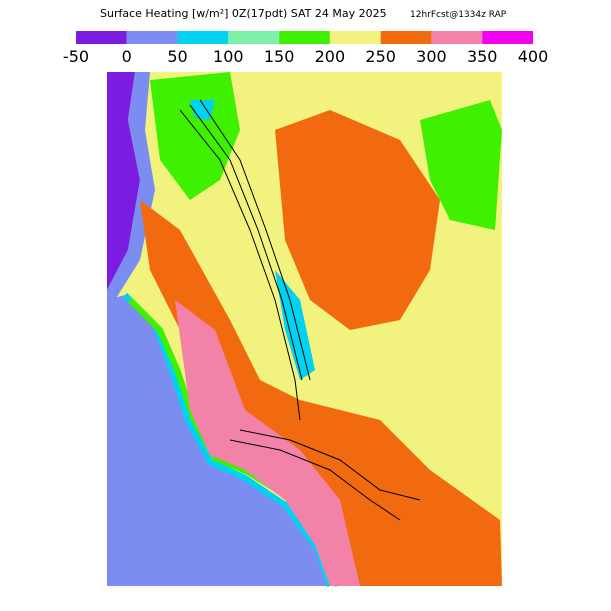  What do you see at coordinates (357, 220) in the screenshot?
I see `orange-patch` at bounding box center [357, 220].